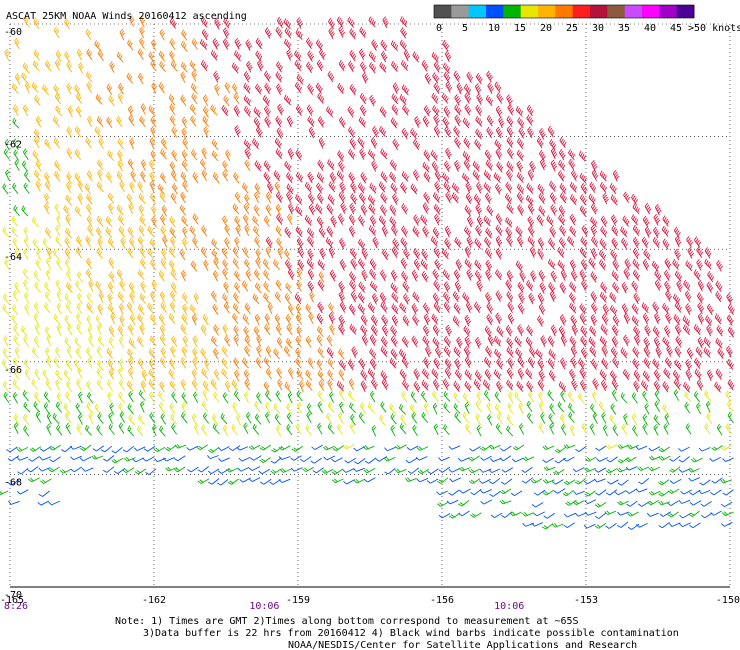 This screenshot has width=740, height=650. What do you see at coordinates (264, 606) in the screenshot?
I see `time-labels: 8:26 10:06 10:06` at bounding box center [264, 606].